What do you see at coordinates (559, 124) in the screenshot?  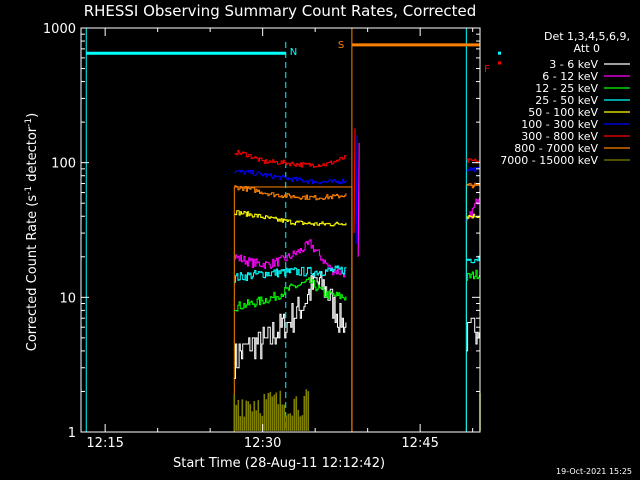 I see `legend-label: 100 - 300 keV` at bounding box center [559, 124].